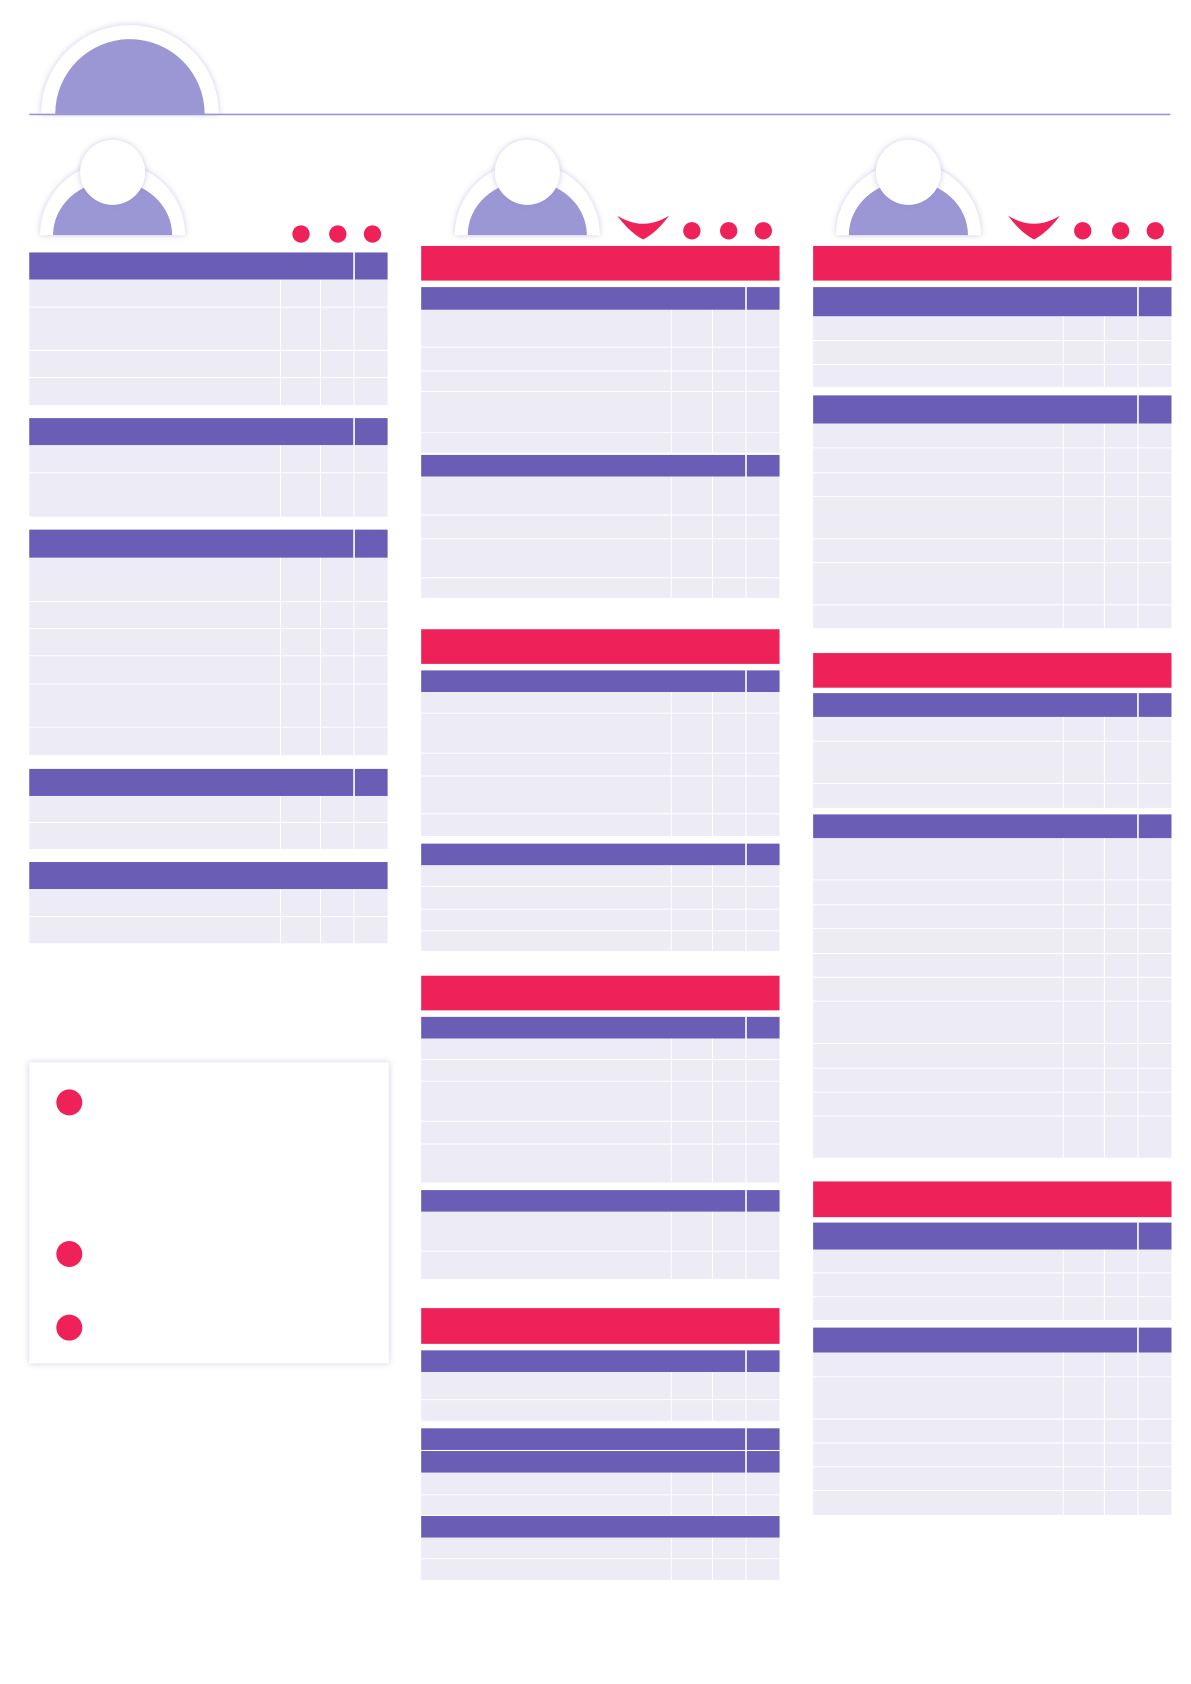  Describe the element at coordinates (600, 70) in the screenshot. I see `header-decoration` at that location.